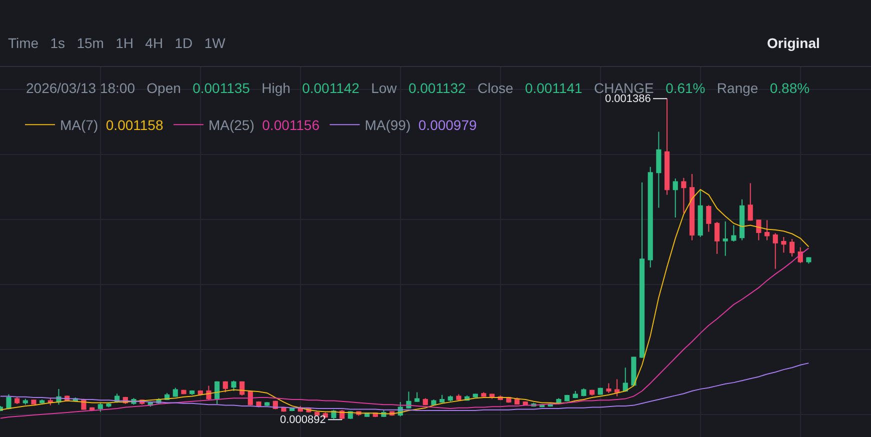  I want to click on annotation: 0.000892, so click(303, 420).